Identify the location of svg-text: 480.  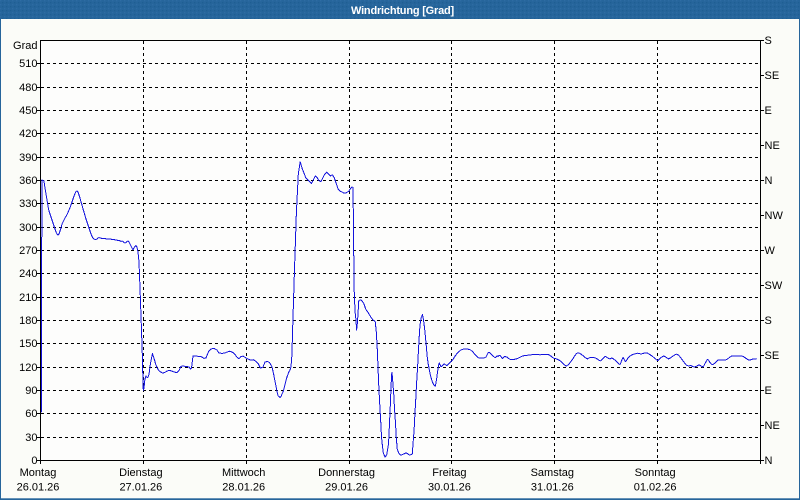
(28, 88).